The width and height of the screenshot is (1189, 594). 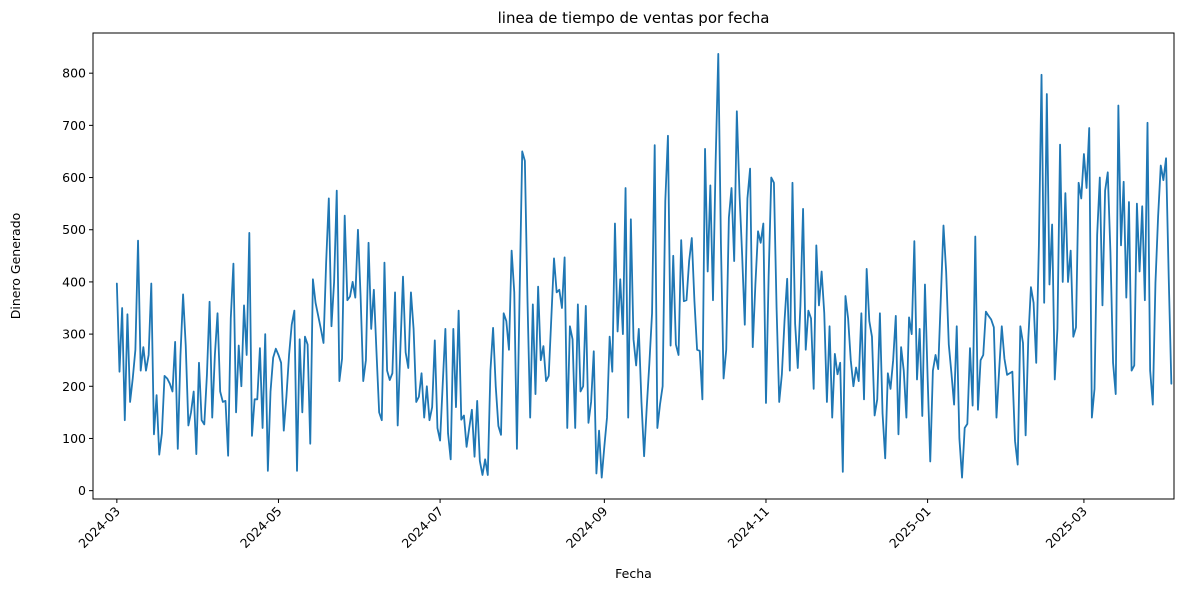 What do you see at coordinates (74, 73) in the screenshot?
I see `y-tick-label: 800` at bounding box center [74, 73].